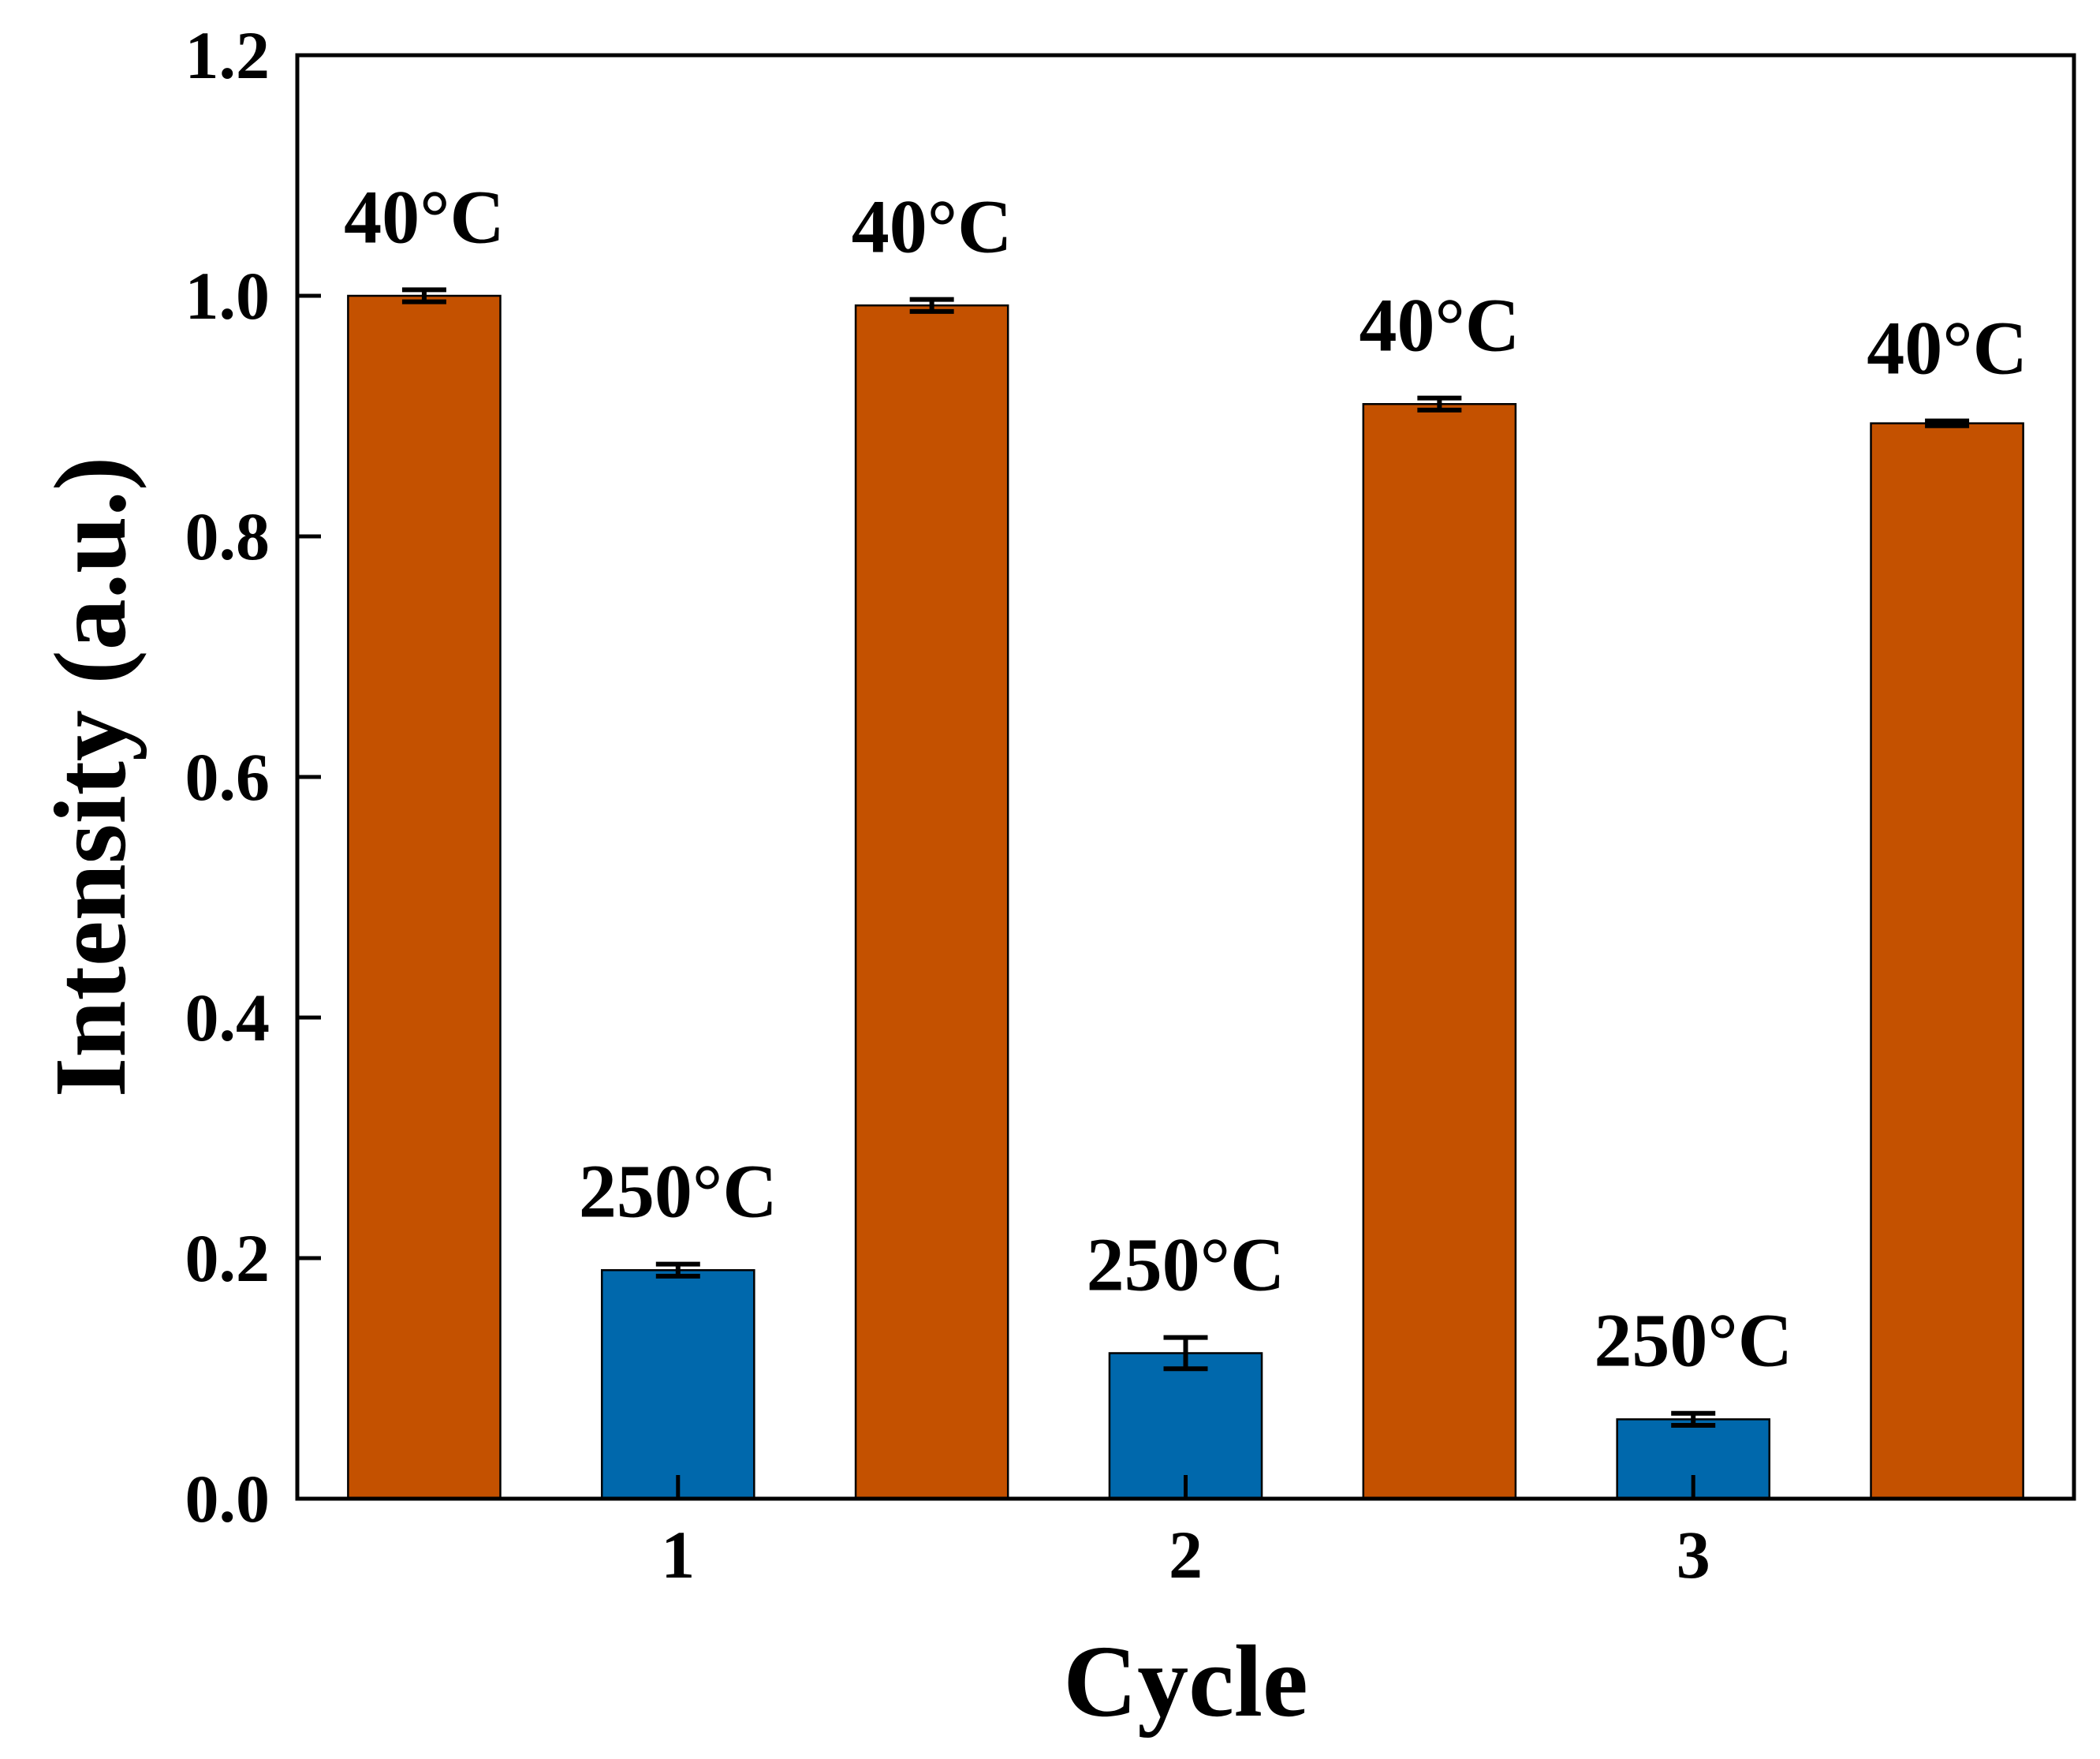 The width and height of the screenshot is (2100, 1759). I want to click on y-tick-label-5: 1.0, so click(227, 296).